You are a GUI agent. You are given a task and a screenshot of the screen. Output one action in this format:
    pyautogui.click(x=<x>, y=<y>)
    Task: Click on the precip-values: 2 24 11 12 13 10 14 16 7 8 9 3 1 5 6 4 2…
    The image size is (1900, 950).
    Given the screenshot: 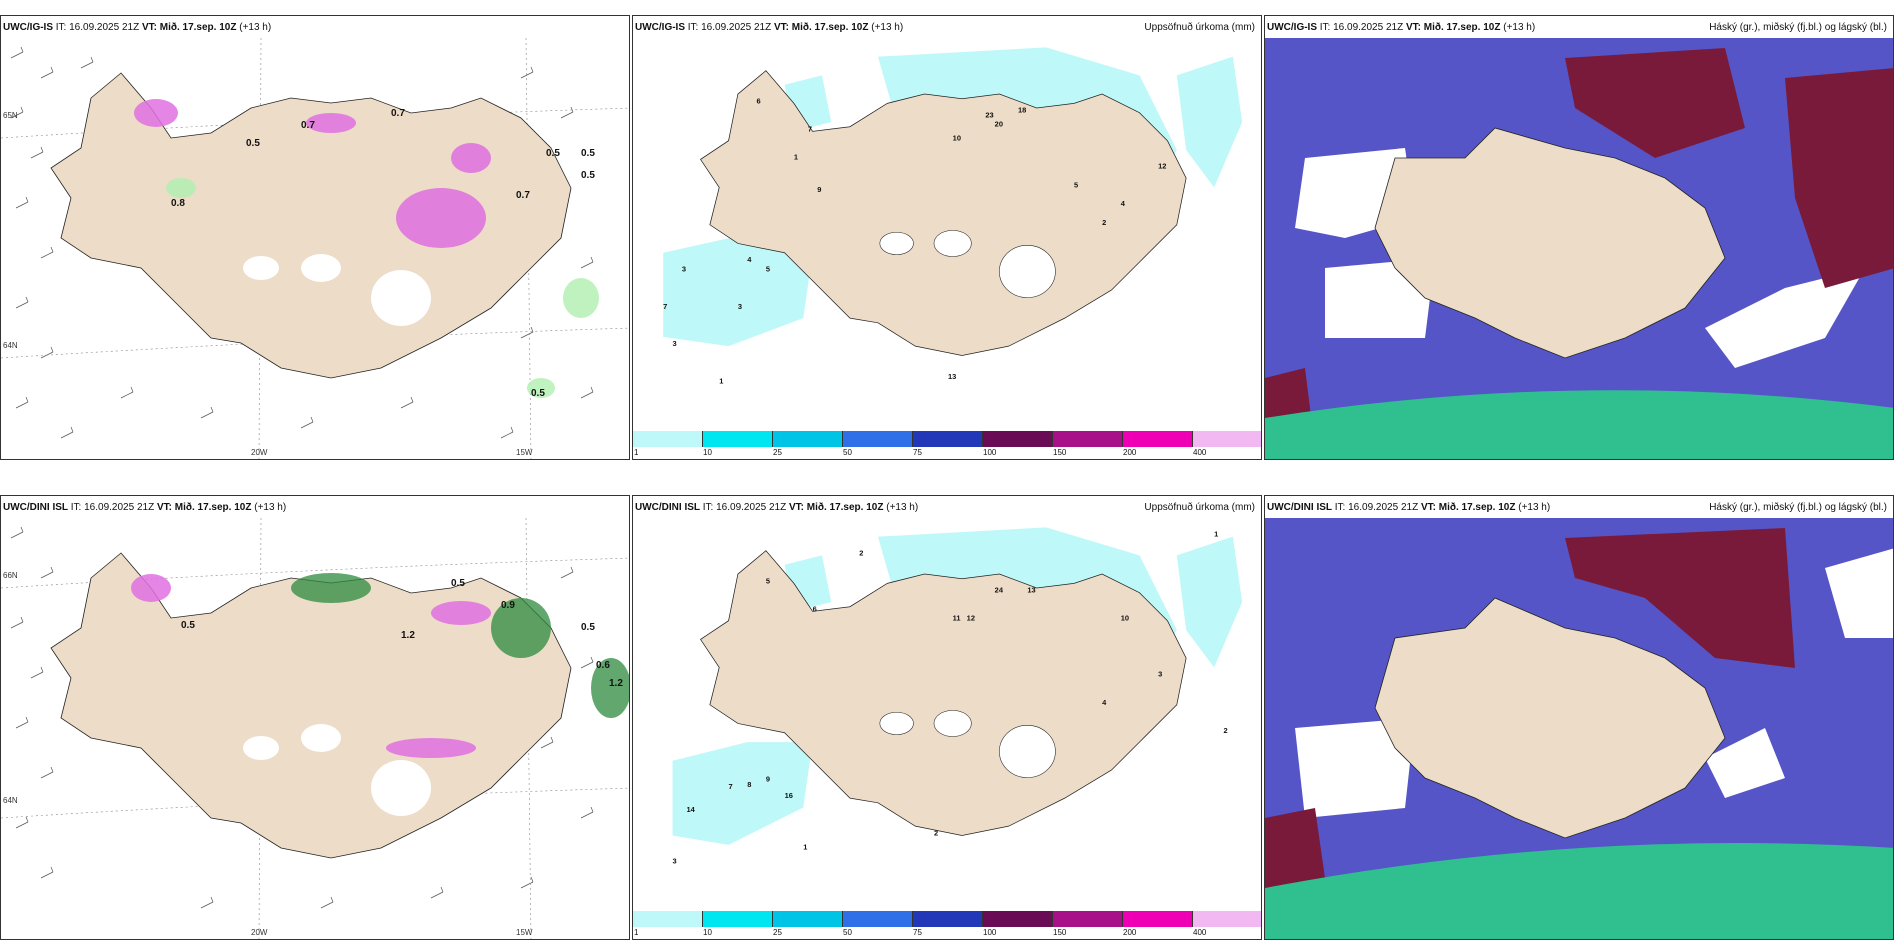 What is the action you would take?
    pyautogui.click(x=950, y=698)
    